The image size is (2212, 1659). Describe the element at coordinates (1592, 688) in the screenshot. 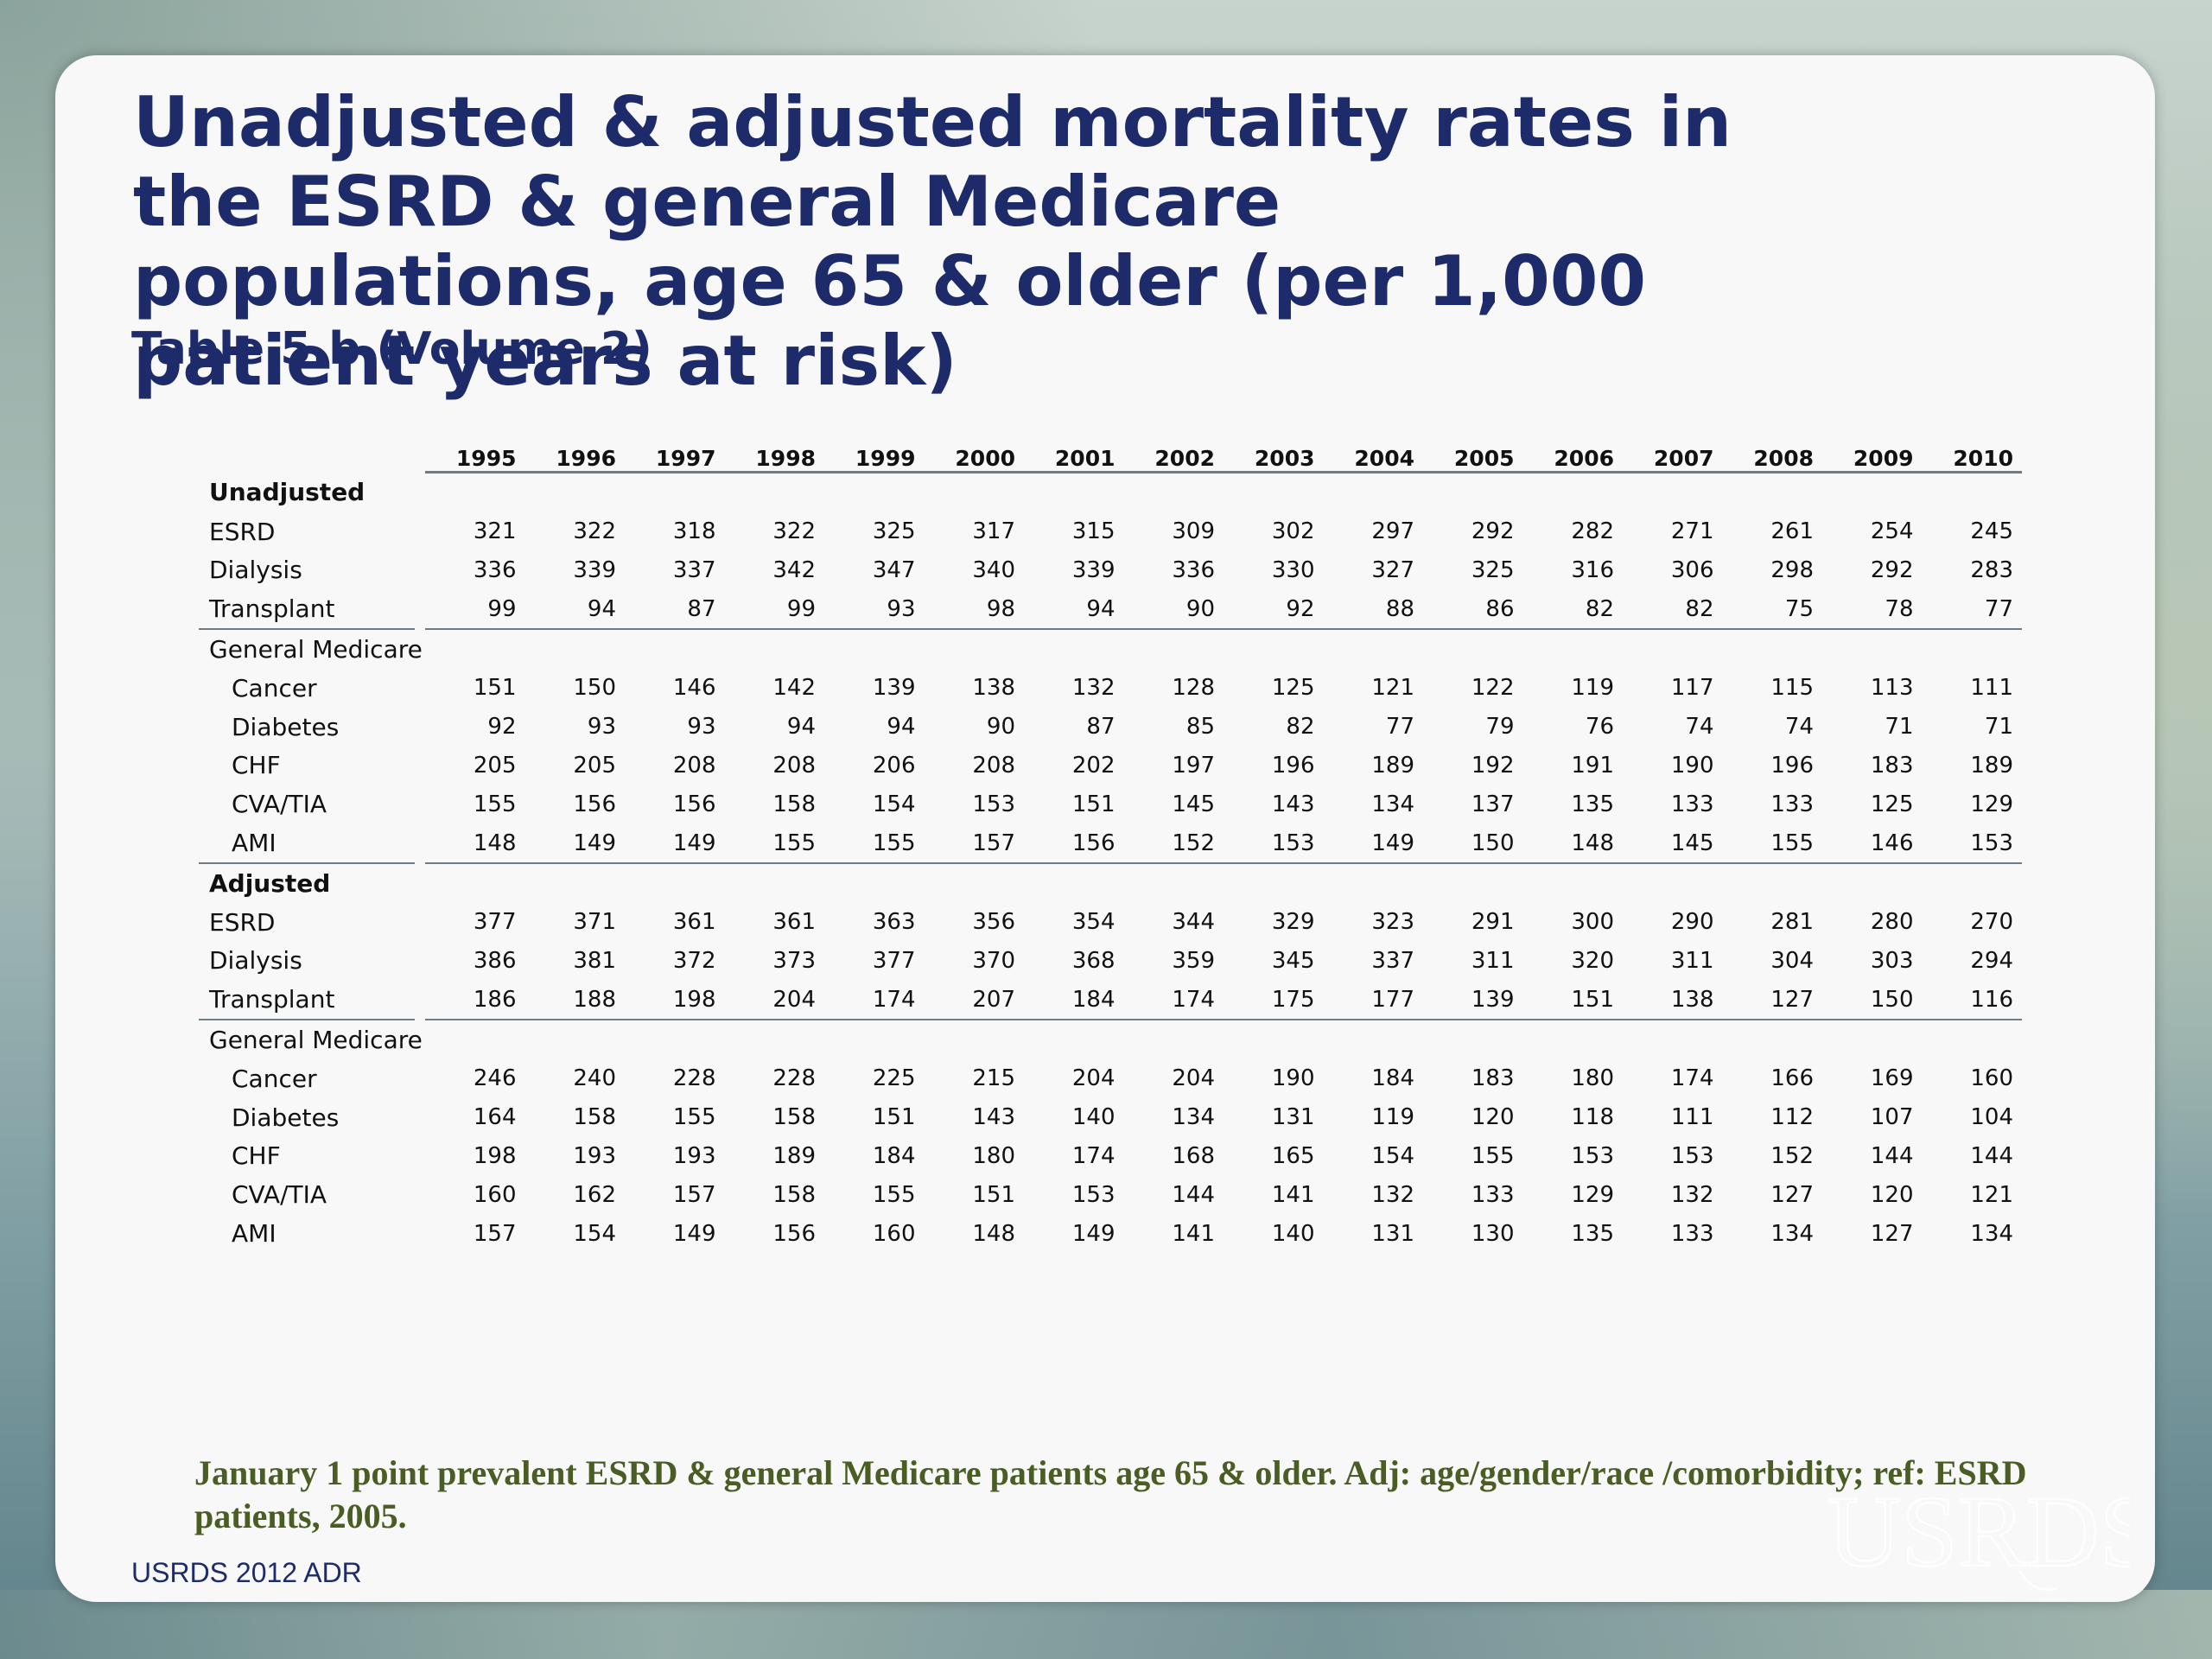

I see `rate-cell: 119` at that location.